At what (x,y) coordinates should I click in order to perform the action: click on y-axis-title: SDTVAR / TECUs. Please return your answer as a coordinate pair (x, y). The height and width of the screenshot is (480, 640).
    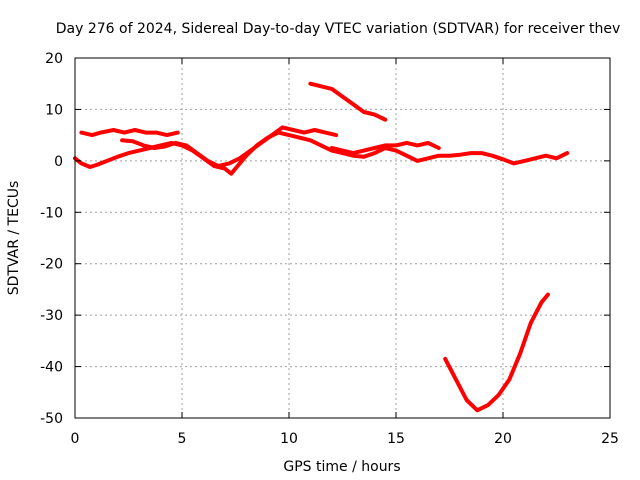
    Looking at the image, I should click on (14, 238).